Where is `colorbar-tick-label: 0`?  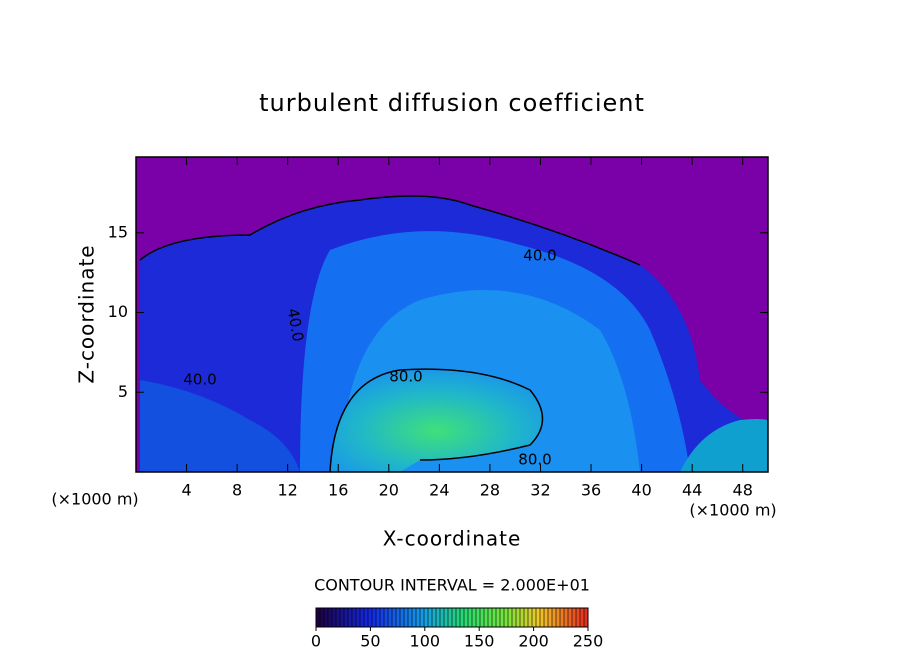 colorbar-tick-label: 0 is located at coordinates (316, 641).